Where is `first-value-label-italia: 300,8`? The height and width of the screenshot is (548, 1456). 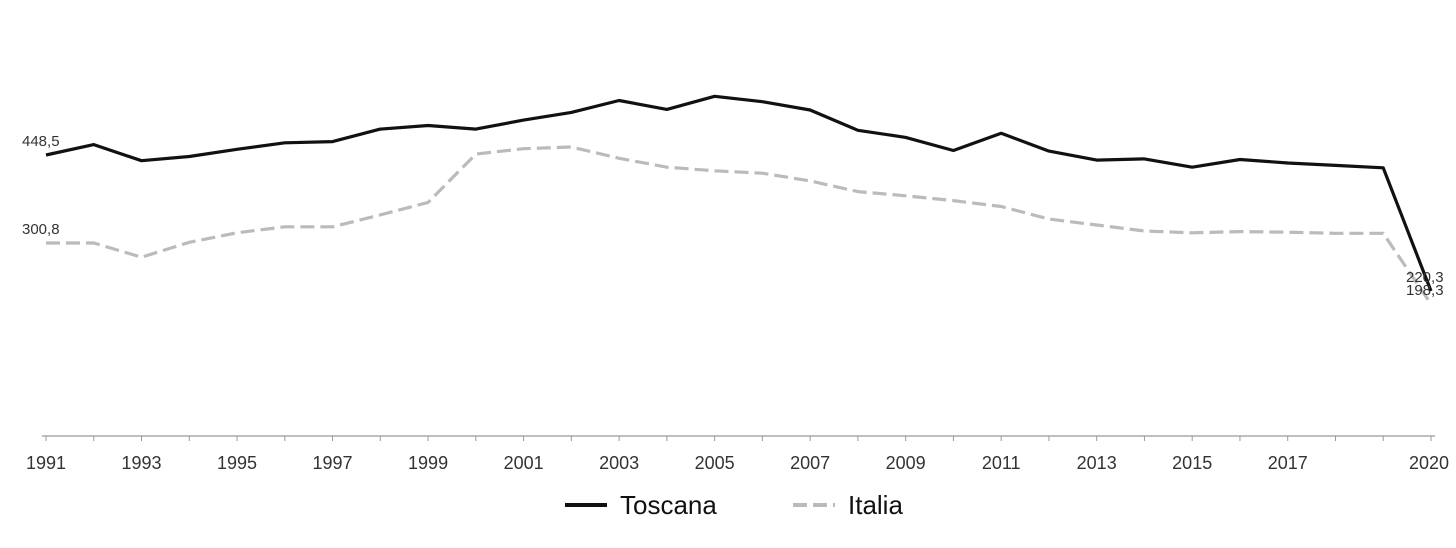 first-value-label-italia: 300,8 is located at coordinates (41, 229).